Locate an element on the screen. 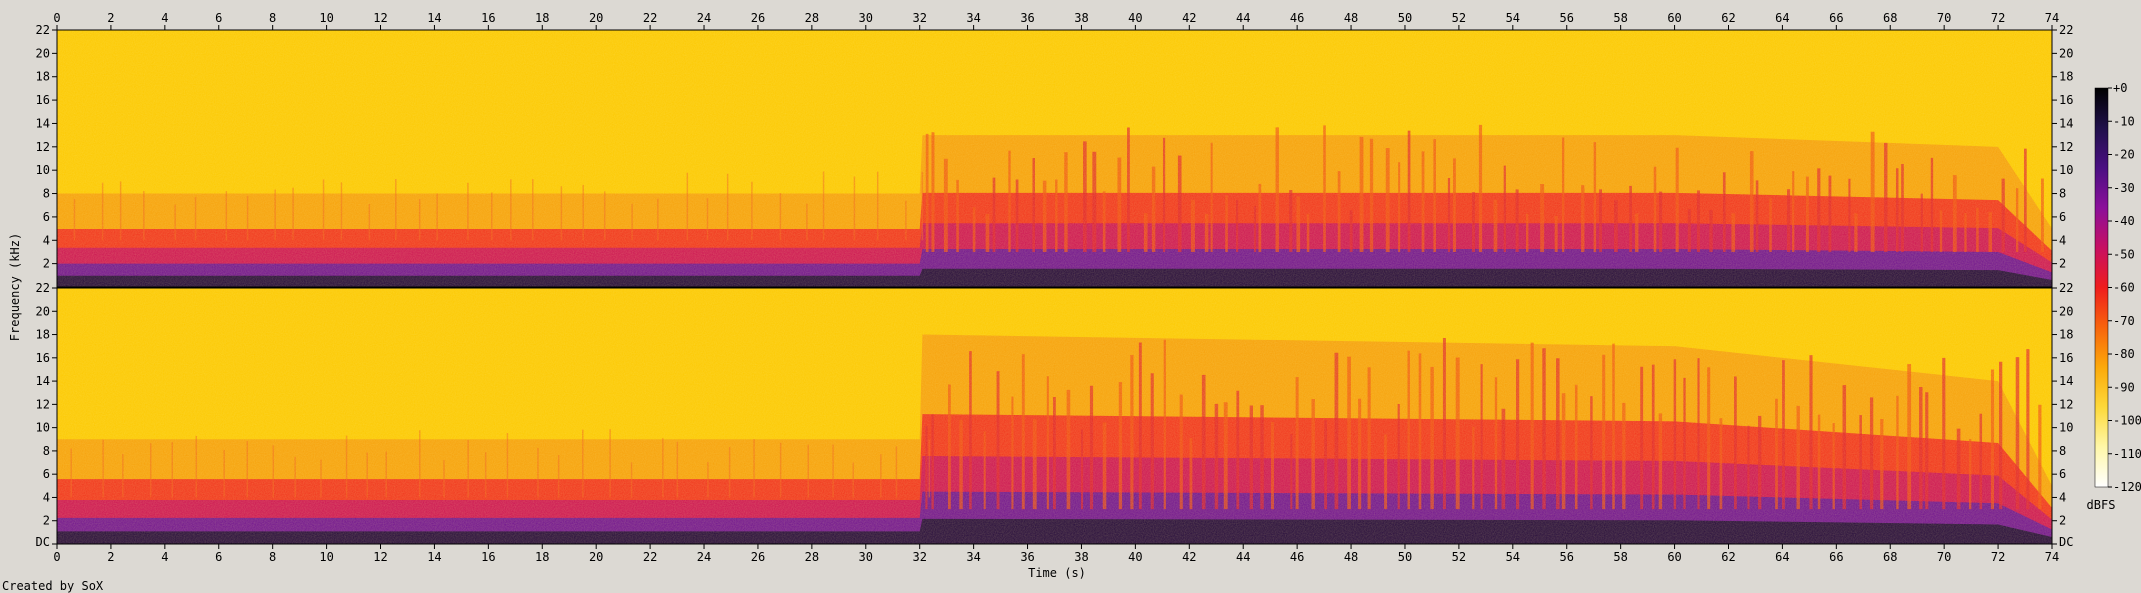 This screenshot has width=2141, height=593. x-tick-label-top: 16 is located at coordinates (488, 18).